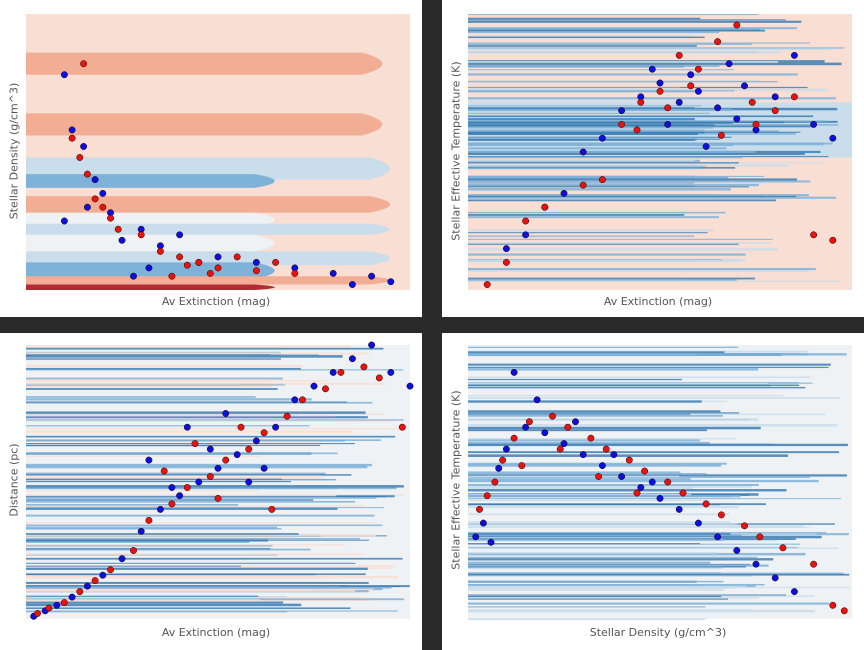  Describe the element at coordinates (456, 151) in the screenshot. I see `y-axis-label: Stellar Effective Temperature (K)` at that location.